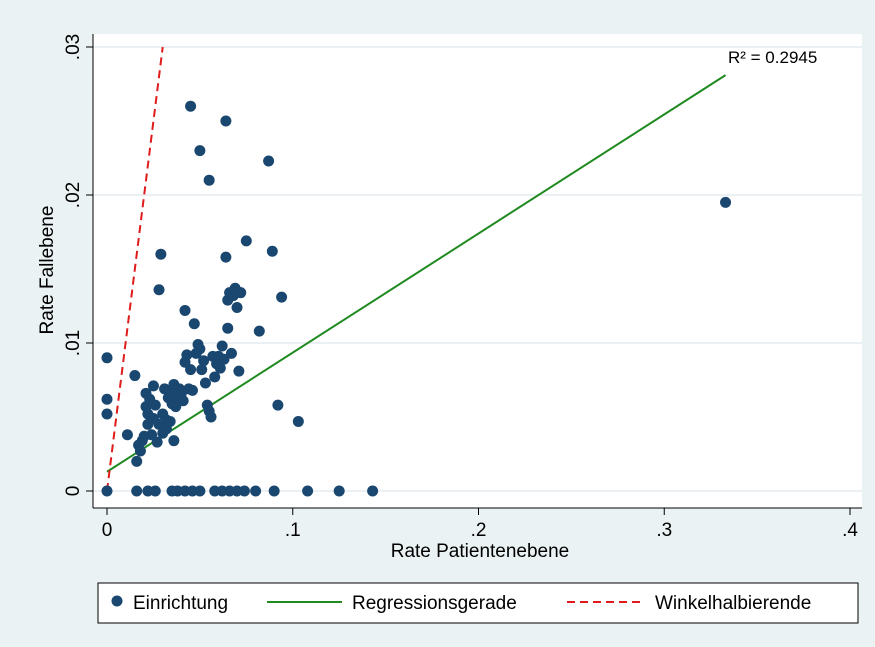 The image size is (875, 647). Describe the element at coordinates (850, 530) in the screenshot. I see `x-tick-label: .4` at that location.